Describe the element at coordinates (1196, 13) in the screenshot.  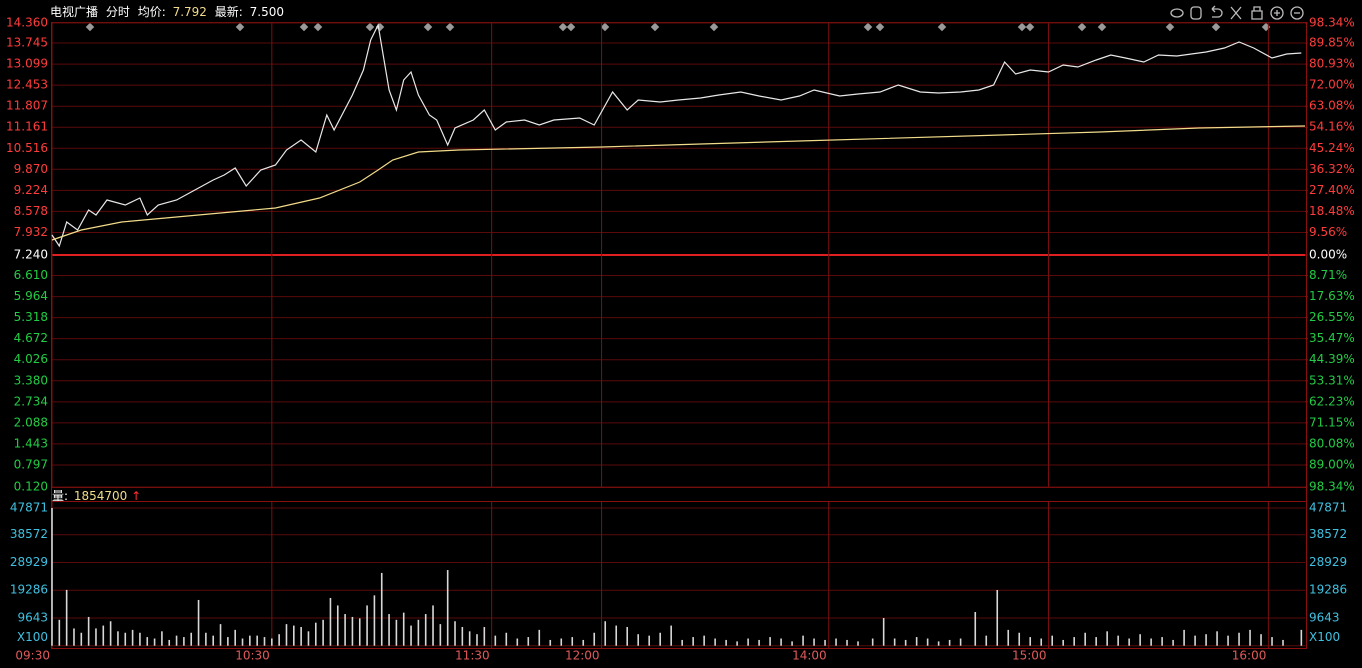
I see `hand-icon` at that location.